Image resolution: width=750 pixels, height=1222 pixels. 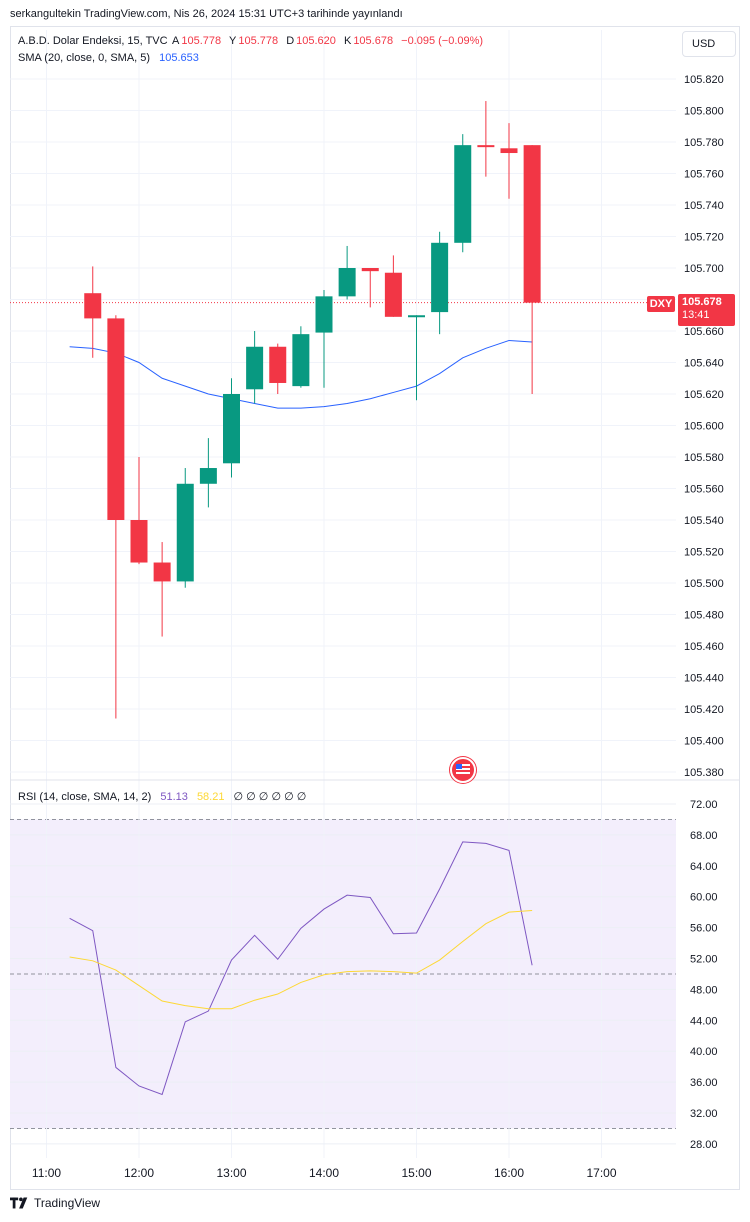 What do you see at coordinates (704, 773) in the screenshot?
I see `y-tick-label: 105.380` at bounding box center [704, 773].